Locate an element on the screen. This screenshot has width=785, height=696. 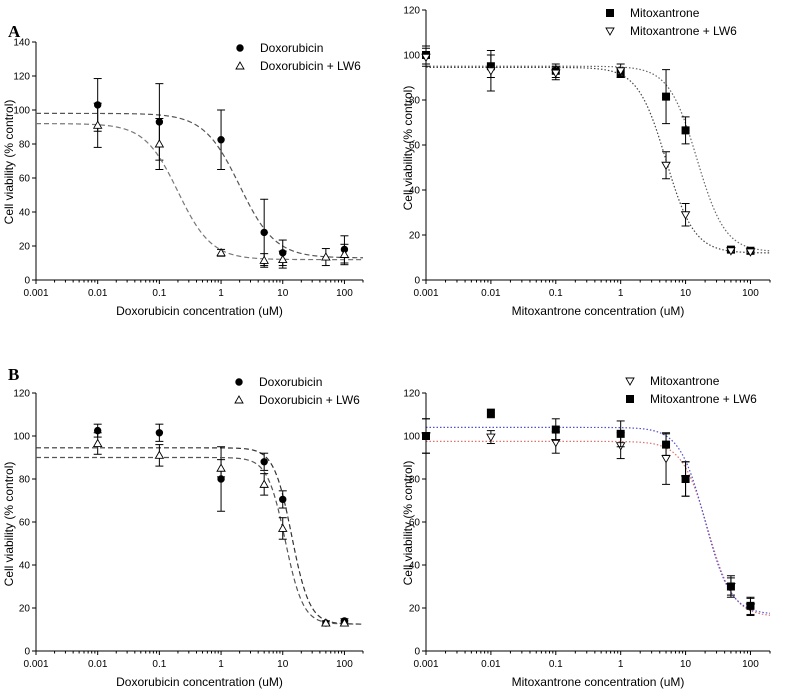
y-tick-label: 140 is located at coordinates (21, 43).